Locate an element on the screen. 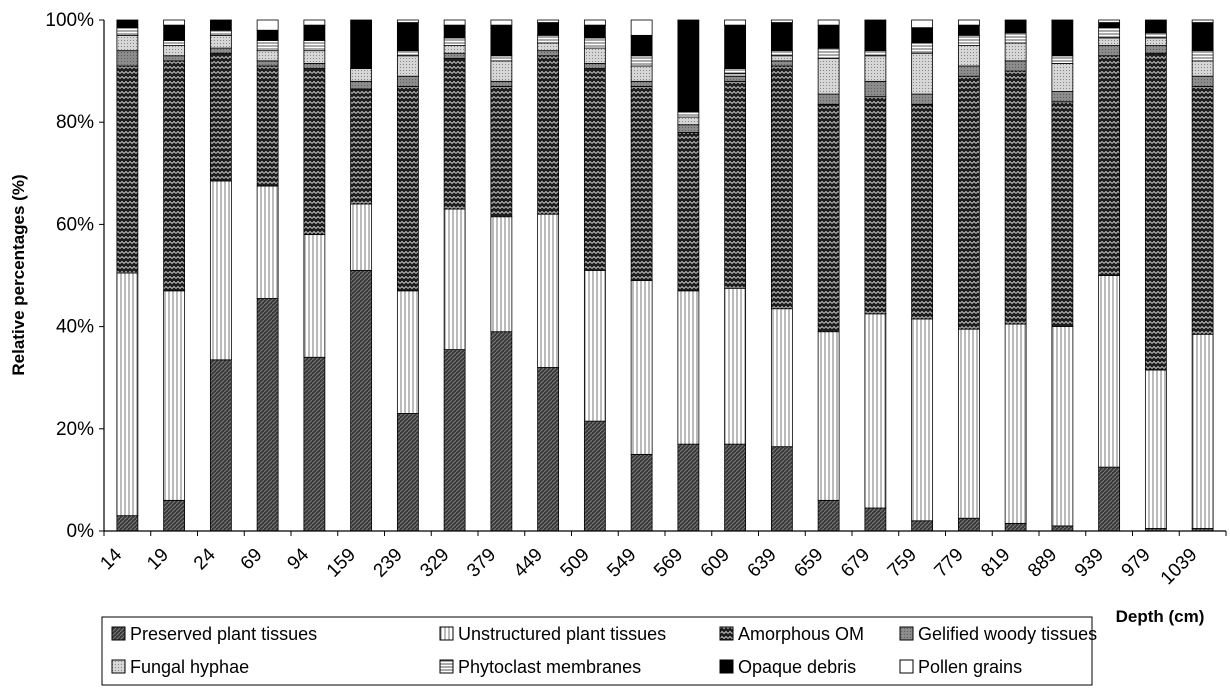 The image size is (1230, 690). x-tick-label: 509 is located at coordinates (575, 562).